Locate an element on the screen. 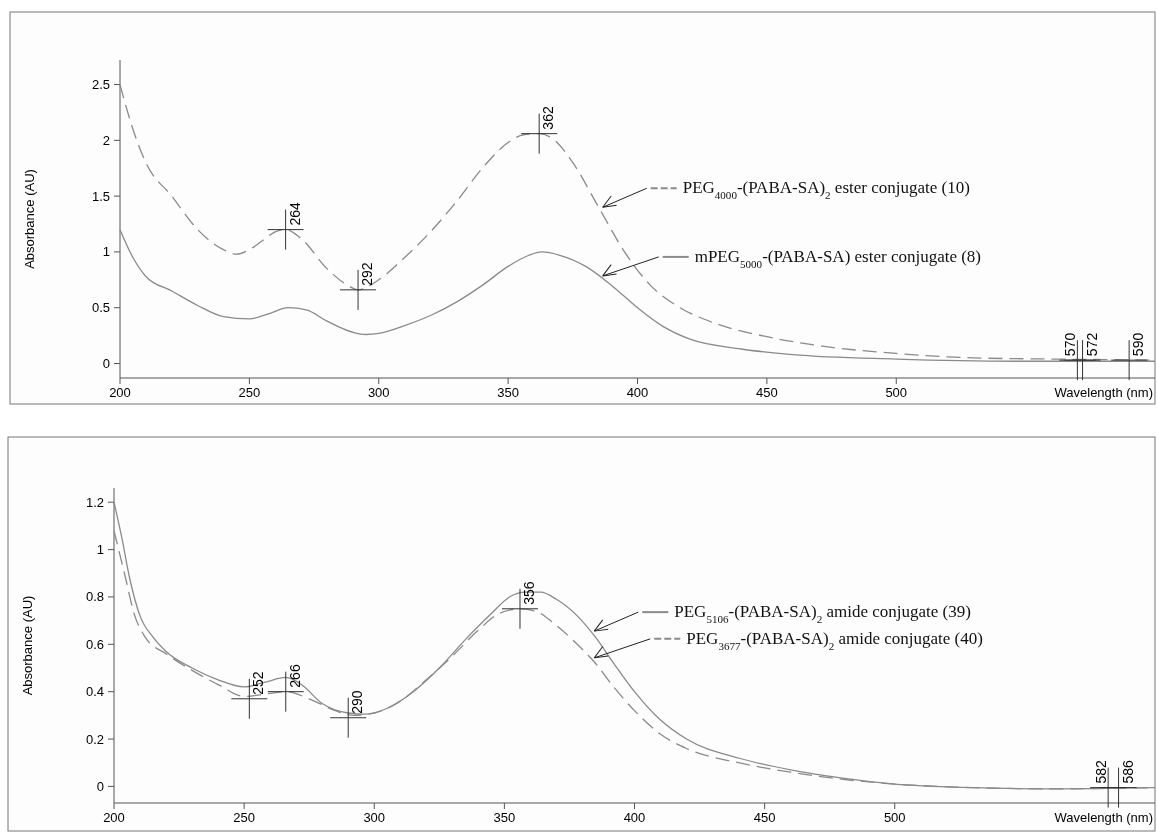 The height and width of the screenshot is (833, 1157). y-tick-label: 0.8 is located at coordinates (94, 597).